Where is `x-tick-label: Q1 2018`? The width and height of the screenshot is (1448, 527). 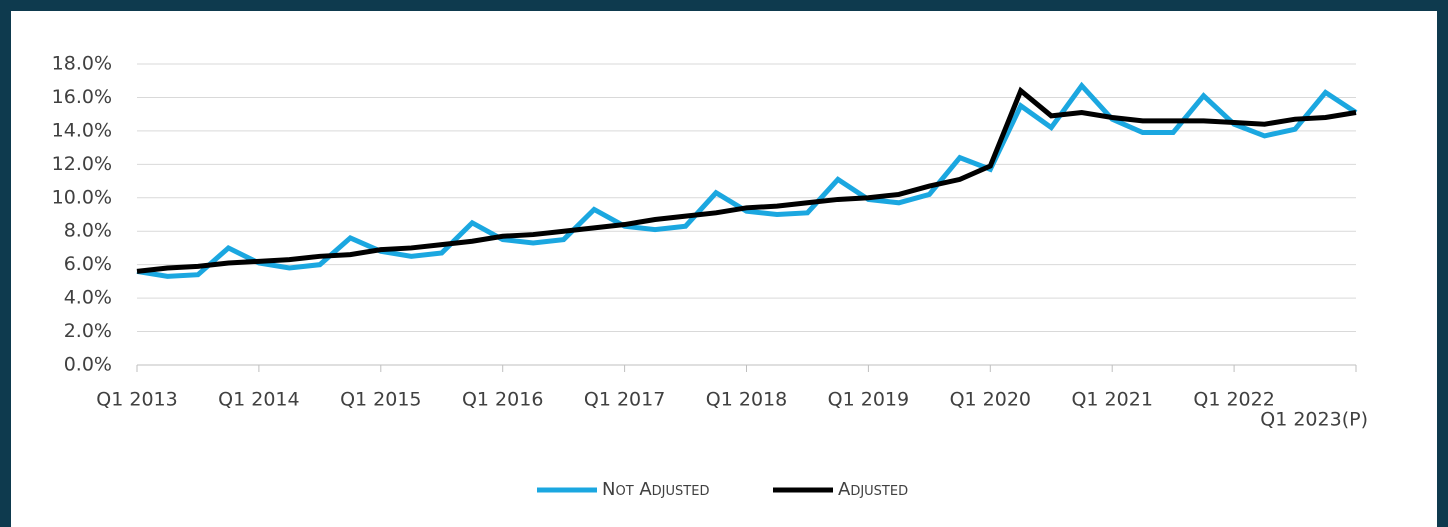
x-tick-label: Q1 2018 is located at coordinates (746, 400).